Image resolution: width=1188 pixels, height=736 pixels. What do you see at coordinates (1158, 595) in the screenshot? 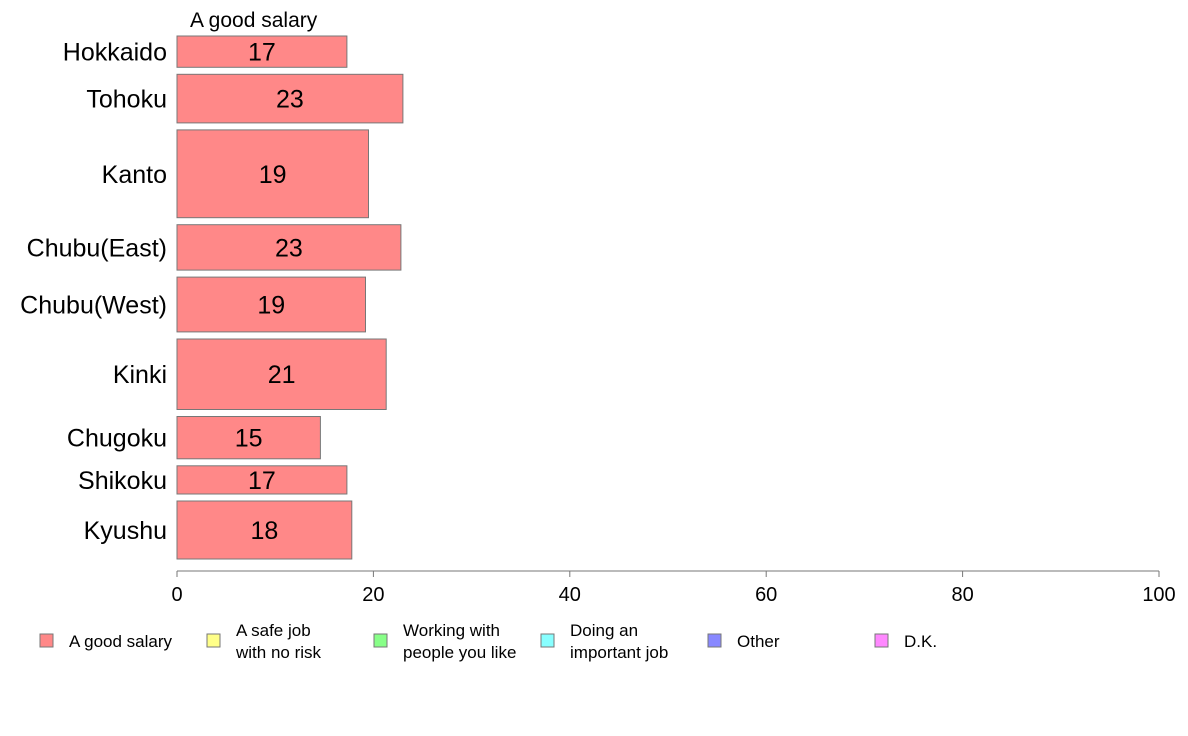
I see `x-tick-label: 100` at bounding box center [1158, 595].